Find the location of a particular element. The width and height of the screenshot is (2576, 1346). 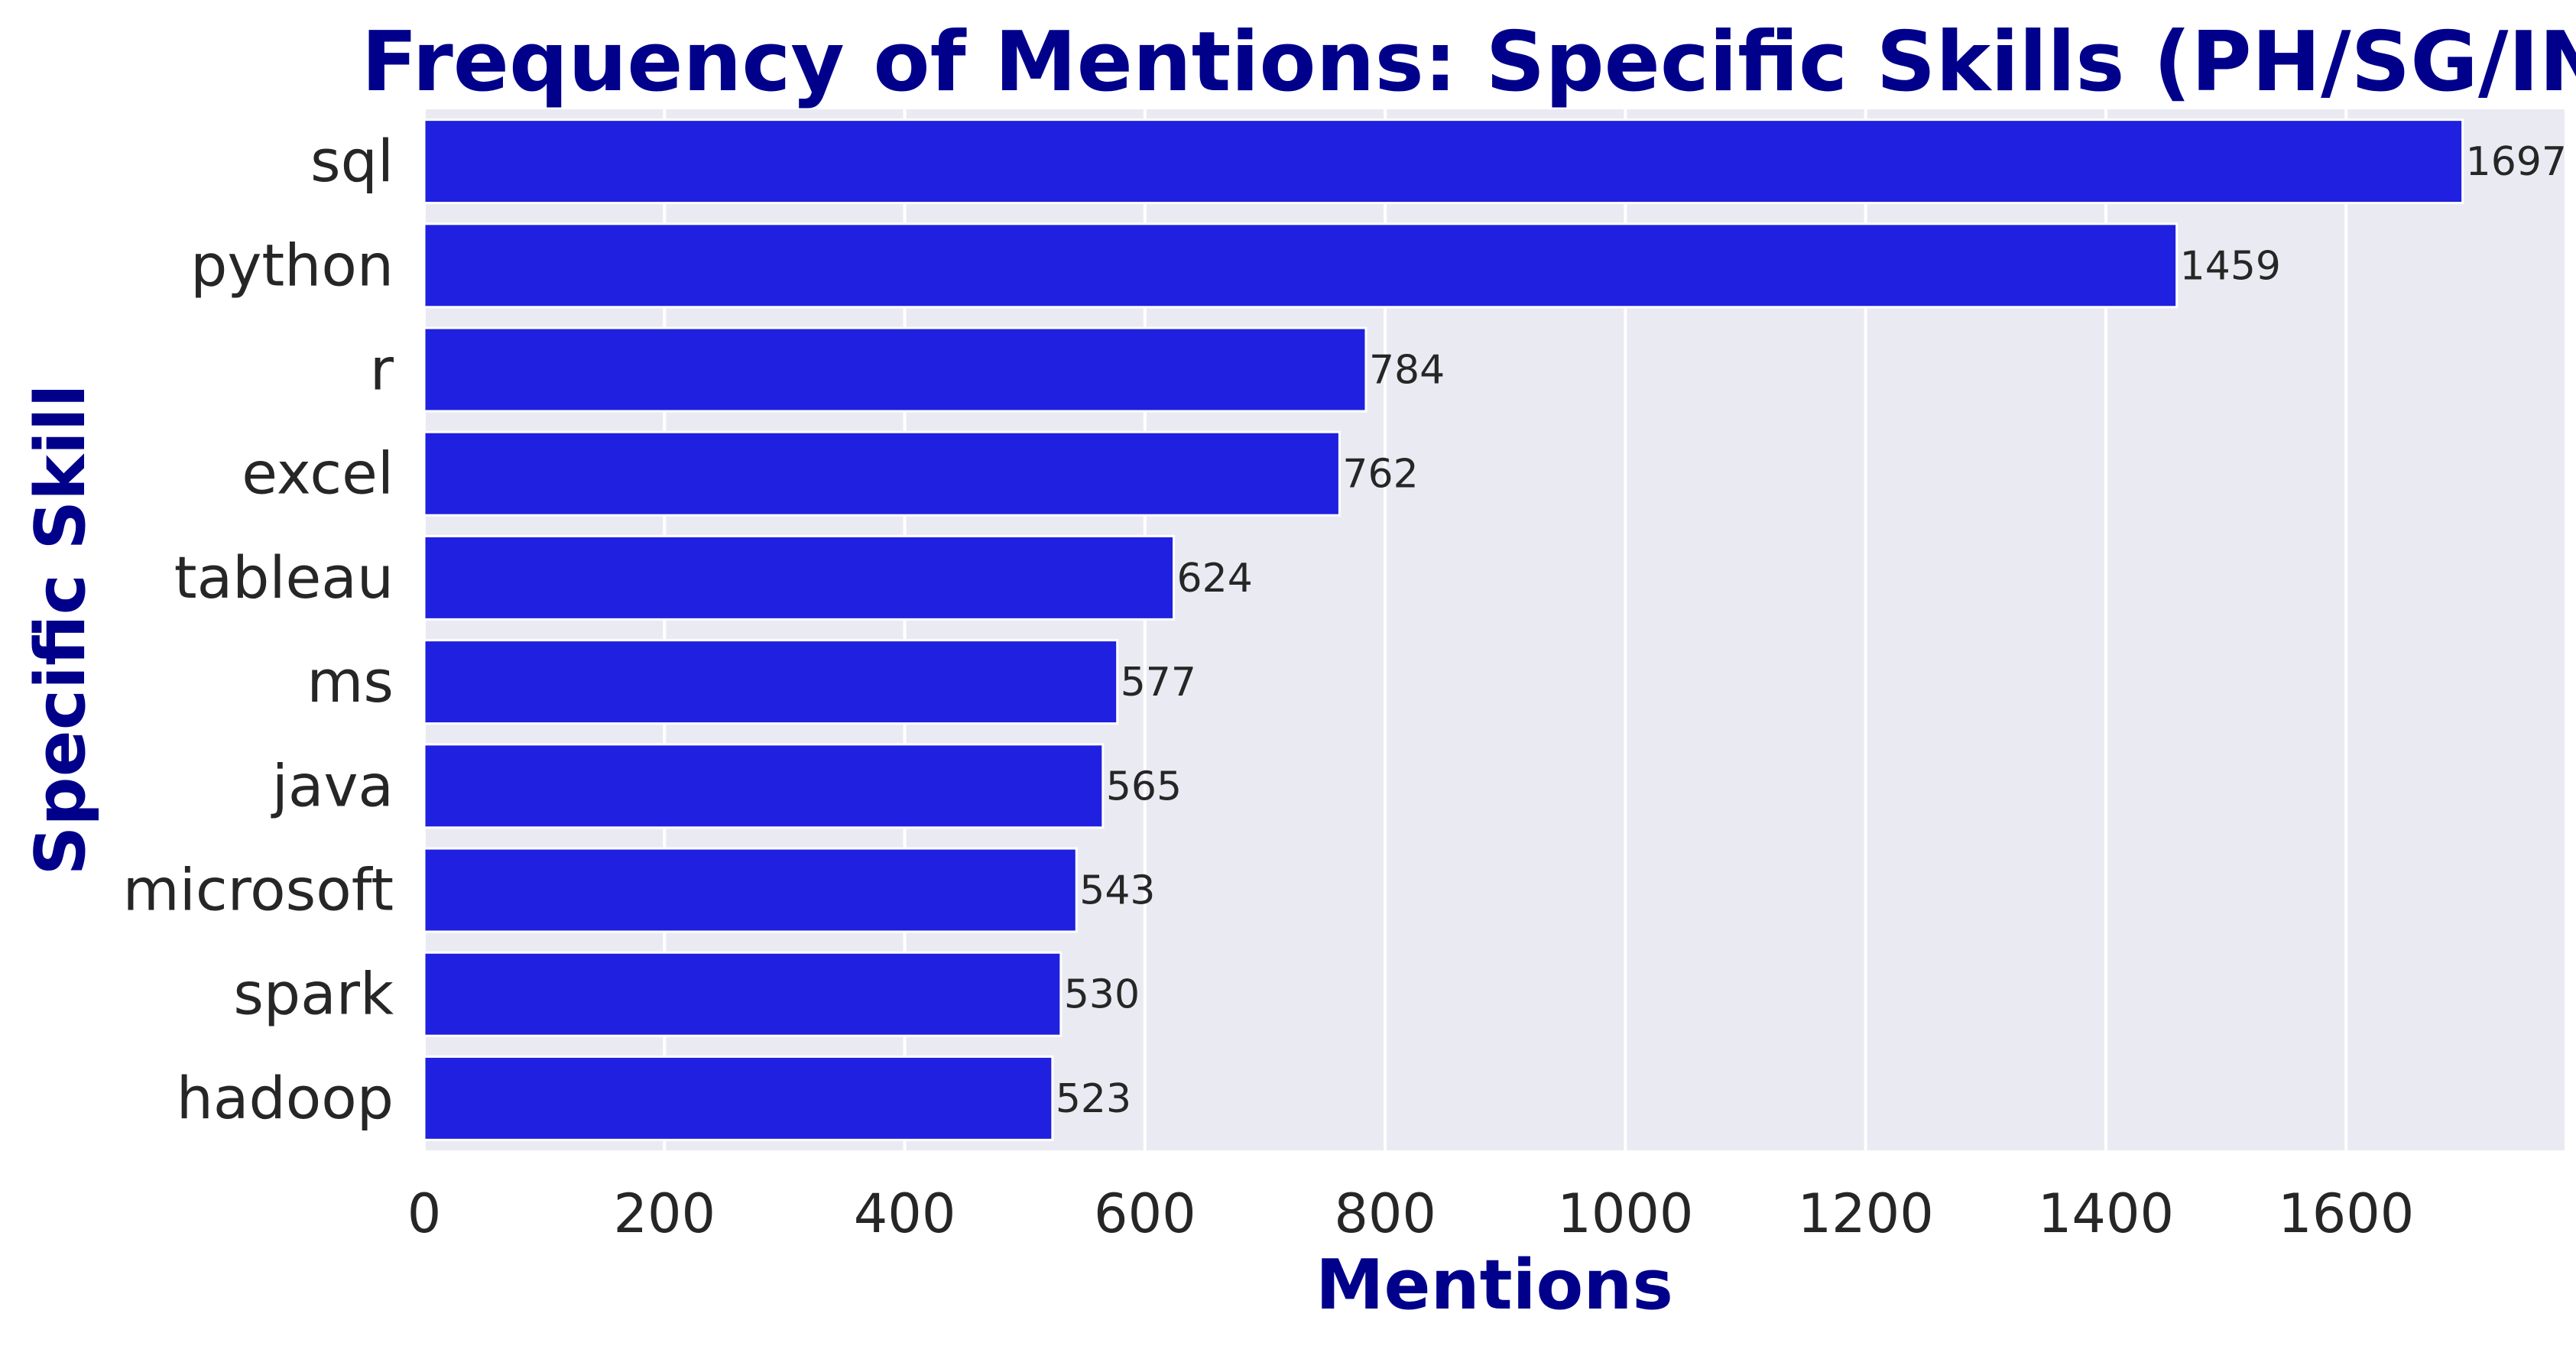

data-label-excel: 762 is located at coordinates (1380, 475).